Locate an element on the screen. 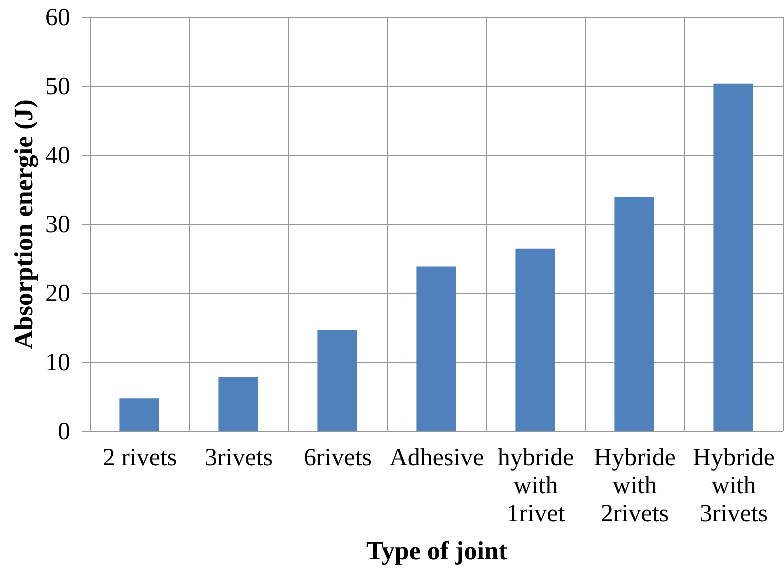  y-axis-title: Absorption energie (J) is located at coordinates (24, 225).